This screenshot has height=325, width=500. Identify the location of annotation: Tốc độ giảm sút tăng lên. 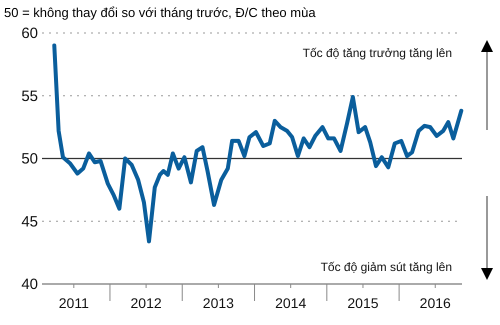
(386, 267).